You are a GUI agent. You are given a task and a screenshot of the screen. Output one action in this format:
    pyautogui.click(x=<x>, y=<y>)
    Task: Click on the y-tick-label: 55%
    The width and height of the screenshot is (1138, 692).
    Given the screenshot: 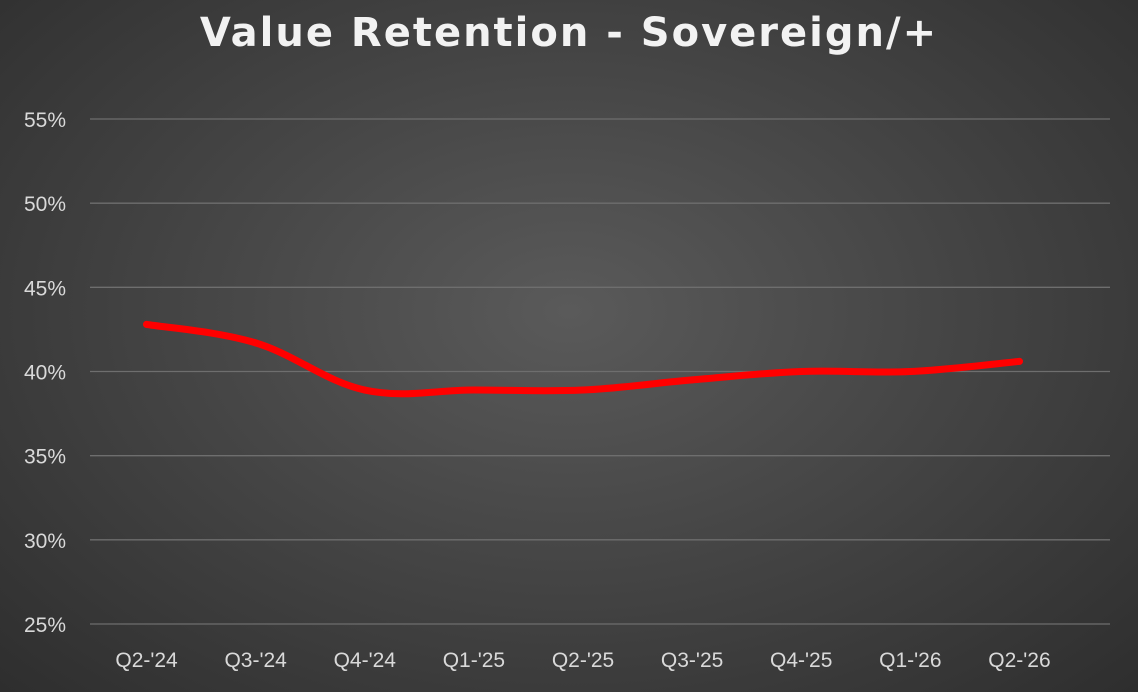 What is the action you would take?
    pyautogui.click(x=45, y=120)
    